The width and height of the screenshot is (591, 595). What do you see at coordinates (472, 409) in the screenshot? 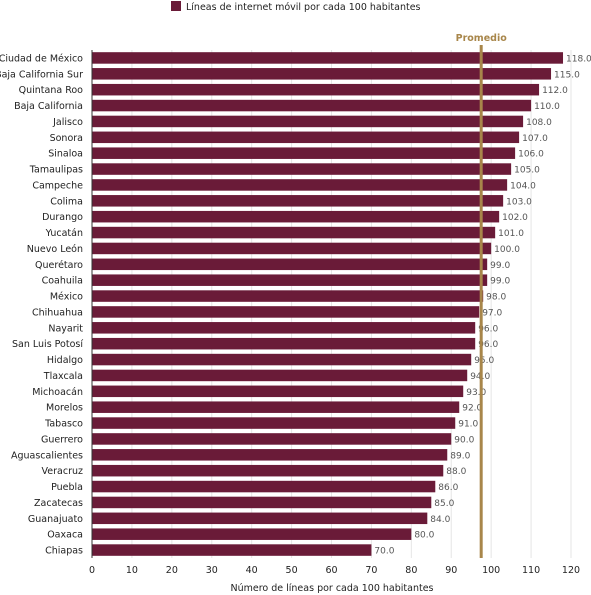
I see `value-label: 92.0` at bounding box center [472, 409].